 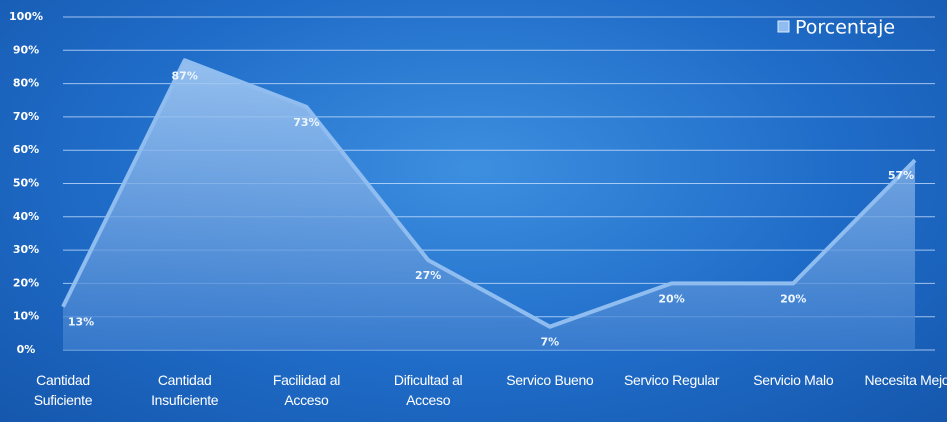 I want to click on legend-label: Porcentaje, so click(x=845, y=28).